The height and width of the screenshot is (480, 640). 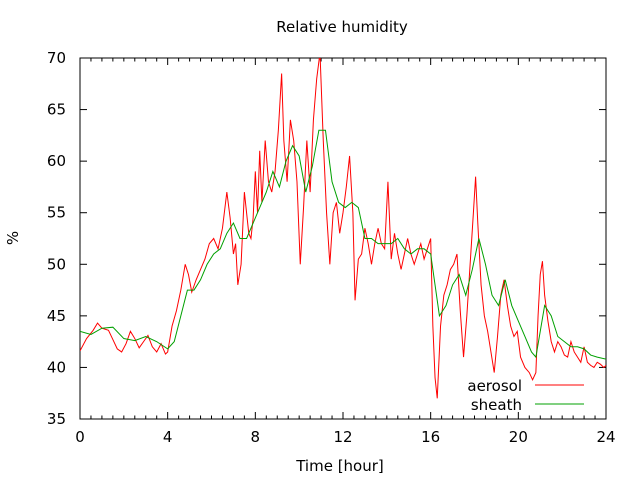 What do you see at coordinates (56, 161) in the screenshot?
I see `y-tick-label: 60` at bounding box center [56, 161].